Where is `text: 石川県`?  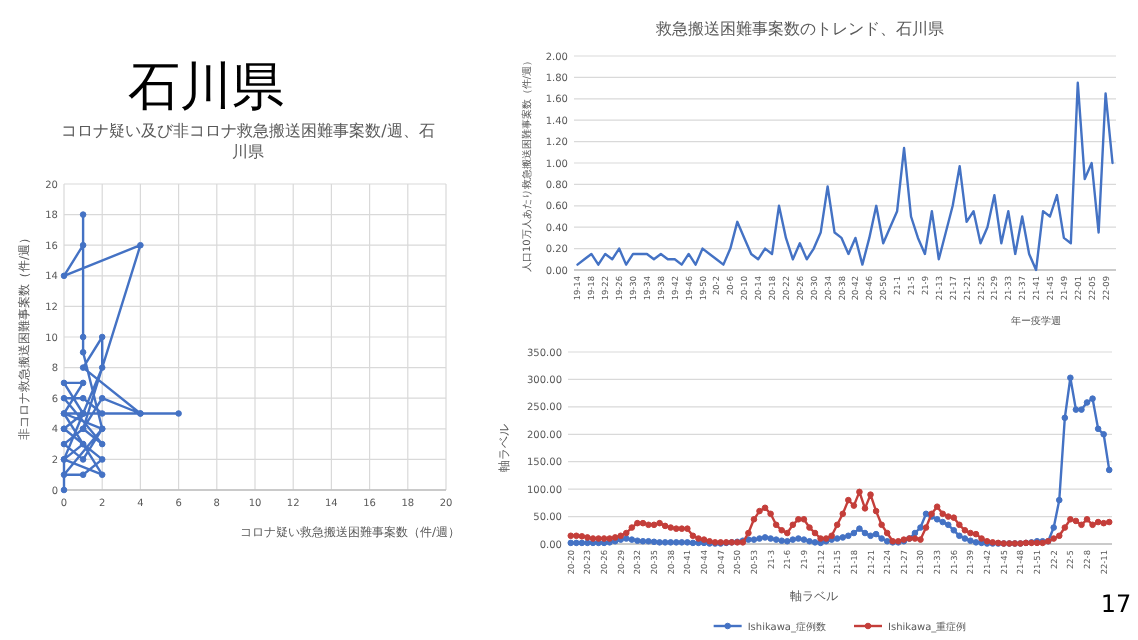 text: 石川県 is located at coordinates (206, 88).